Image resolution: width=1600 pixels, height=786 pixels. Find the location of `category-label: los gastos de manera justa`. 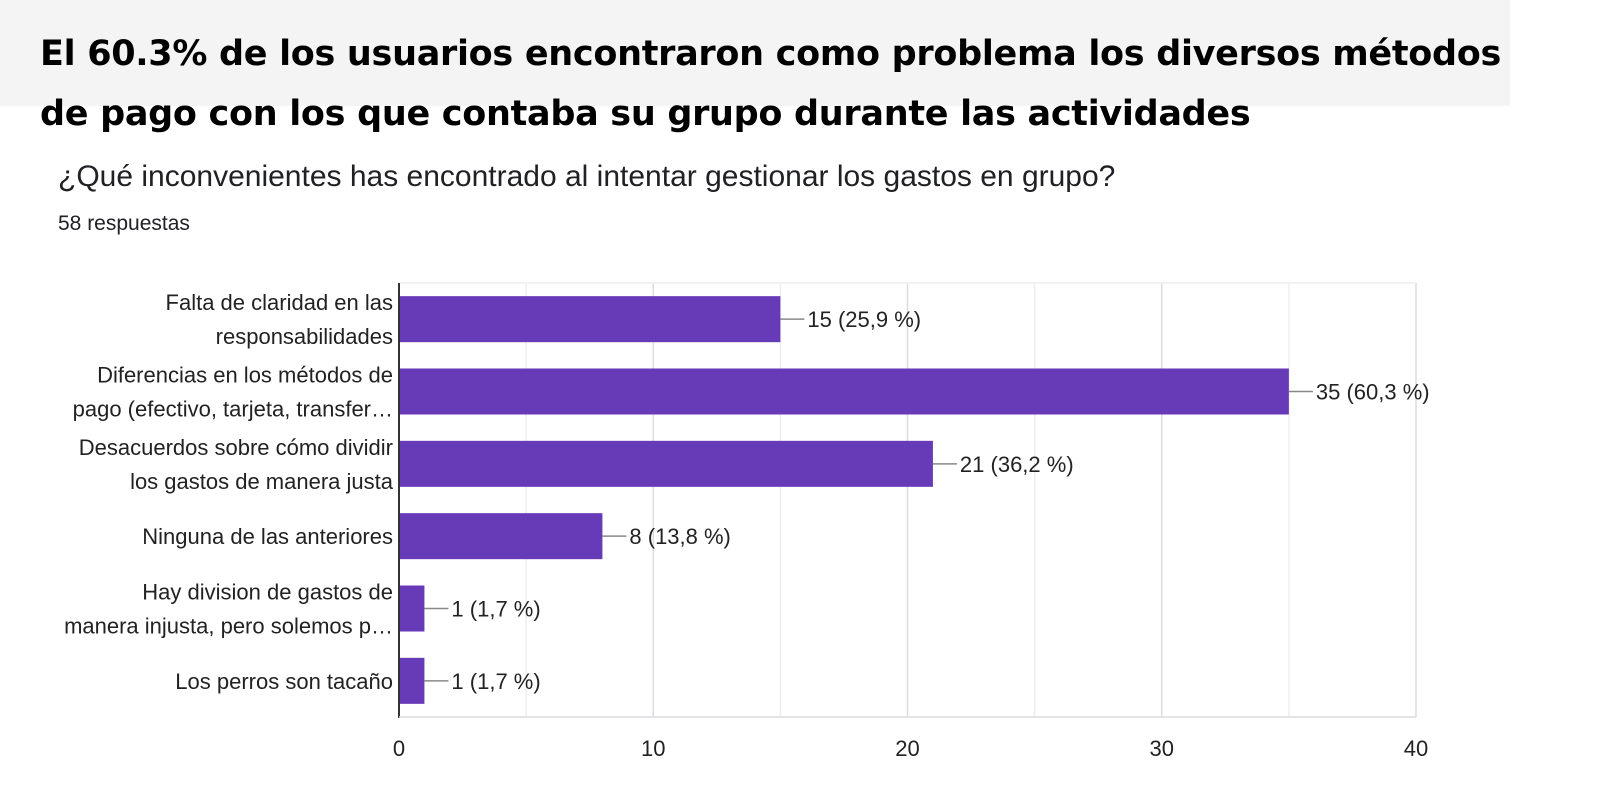

category-label: los gastos de manera justa is located at coordinates (262, 481).